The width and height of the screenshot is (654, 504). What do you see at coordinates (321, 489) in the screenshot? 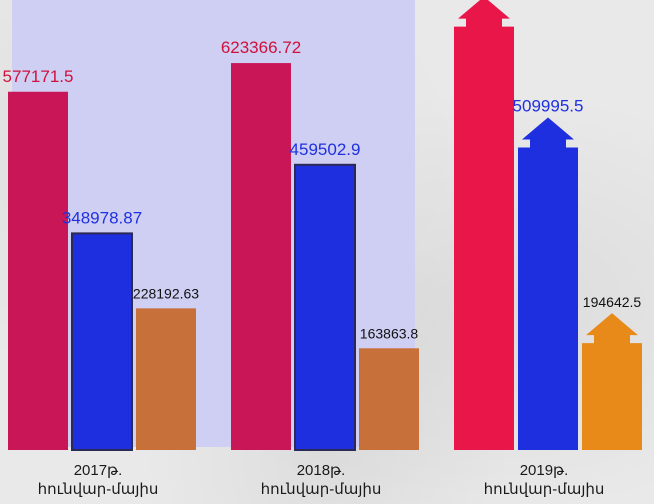
I see `category-label-2-line-2: հունվար-մայիս` at bounding box center [321, 489].